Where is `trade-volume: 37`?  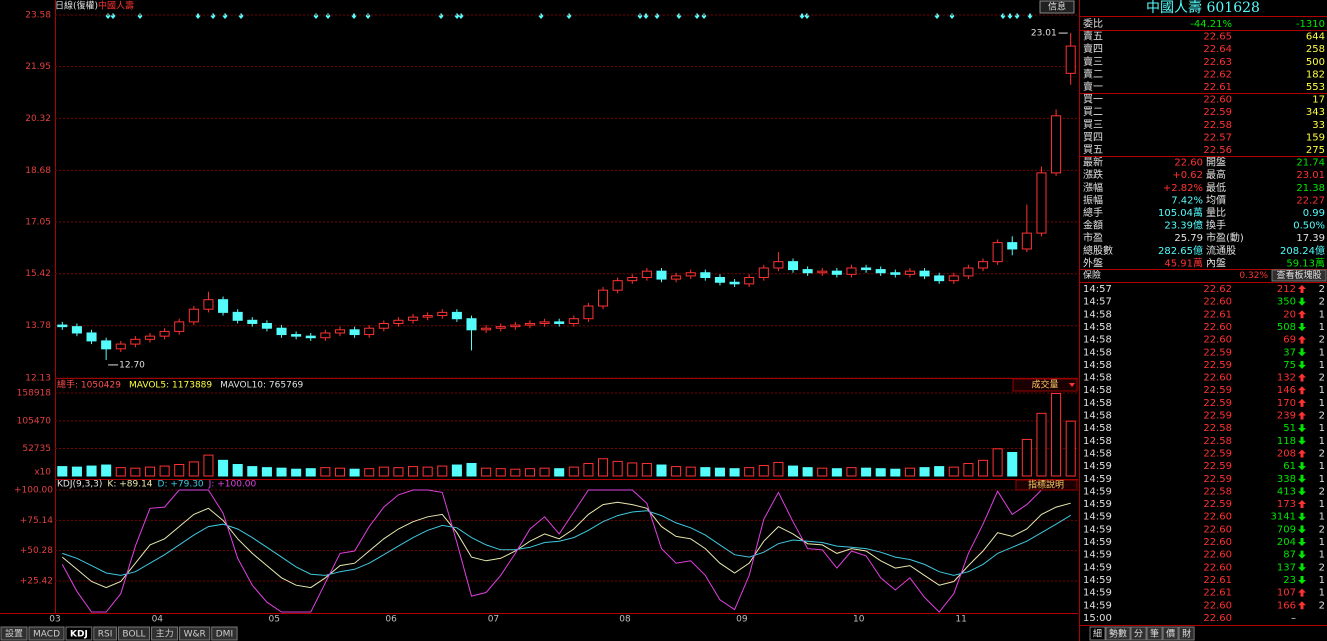
trade-volume: 37 is located at coordinates (1289, 352).